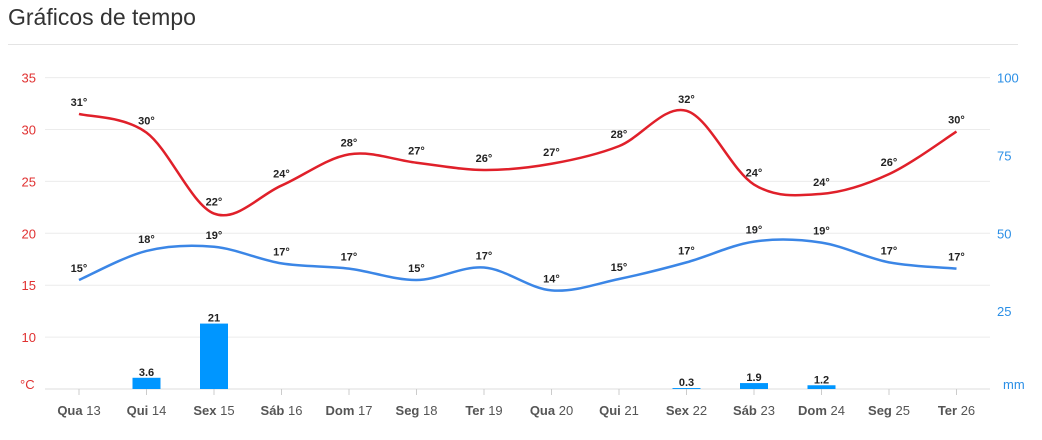 Image resolution: width=1042 pixels, height=440 pixels. I want to click on y-left-tick-label: 10, so click(29, 337).